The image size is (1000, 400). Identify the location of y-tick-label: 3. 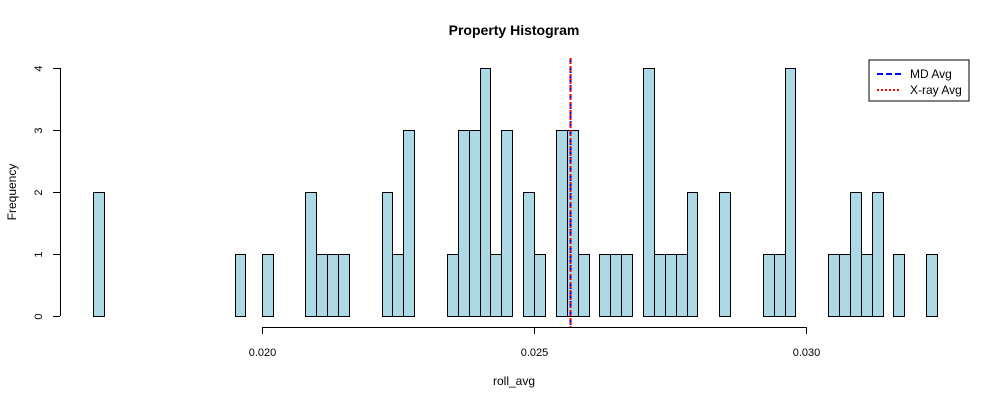
(39, 130).